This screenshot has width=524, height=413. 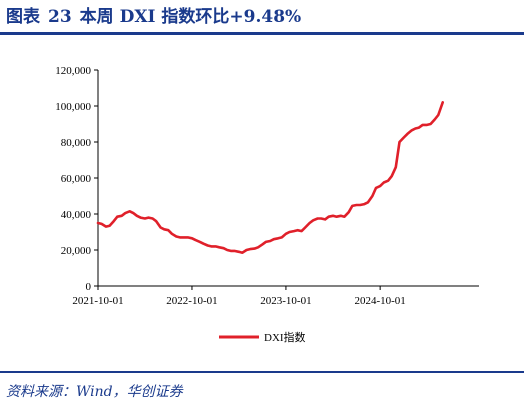 I want to click on source-note: 资料来源：Wind，华创证券, so click(x=94, y=392).